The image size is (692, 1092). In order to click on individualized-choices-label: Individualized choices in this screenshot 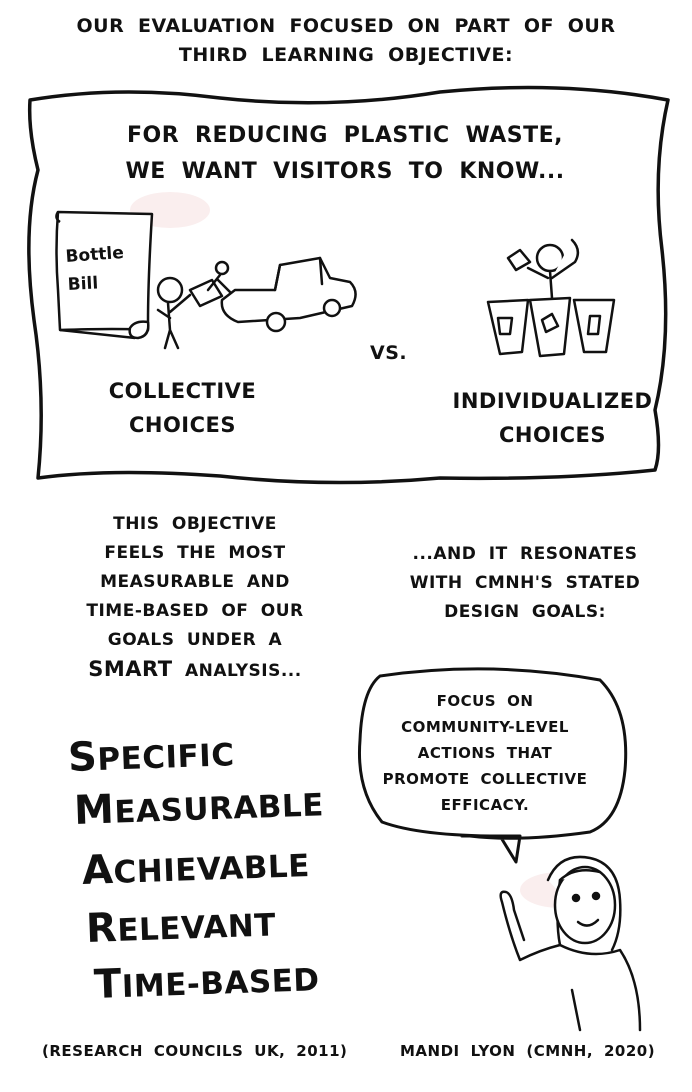, I will do `click(552, 418)`.